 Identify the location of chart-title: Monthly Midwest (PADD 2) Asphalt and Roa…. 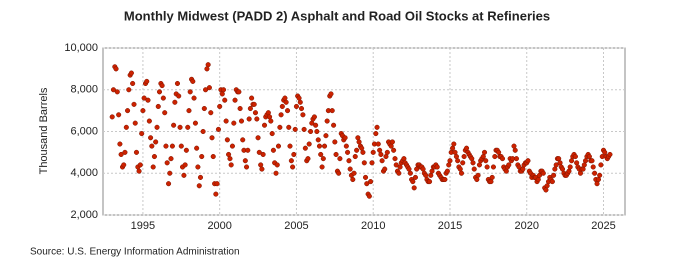
(337, 15).